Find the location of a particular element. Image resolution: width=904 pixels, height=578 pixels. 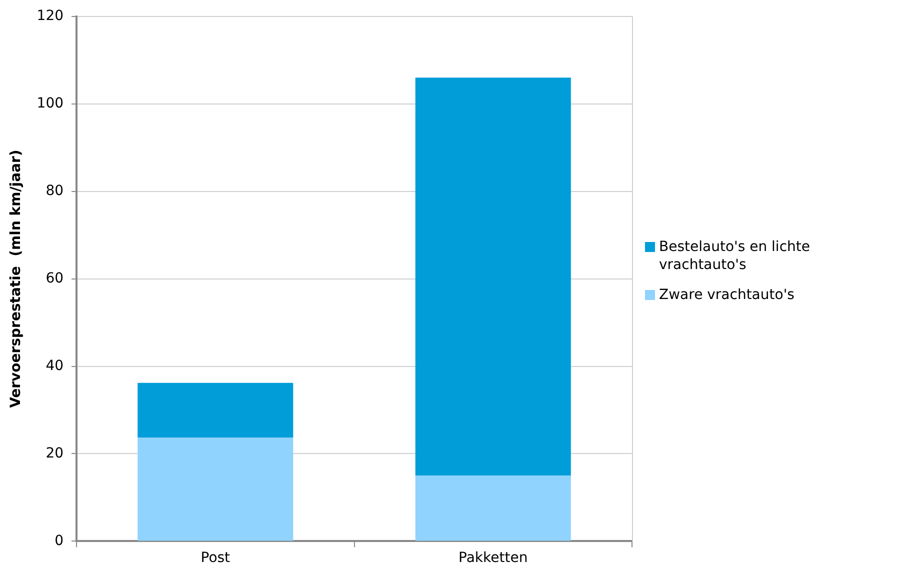

y-axis-title: Vervoersprestatie (mln km/jaar) is located at coordinates (16, 279).